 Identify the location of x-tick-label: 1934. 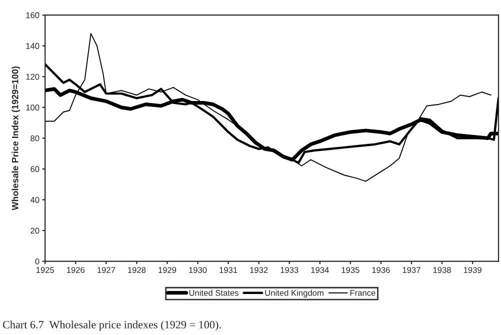
(320, 270).